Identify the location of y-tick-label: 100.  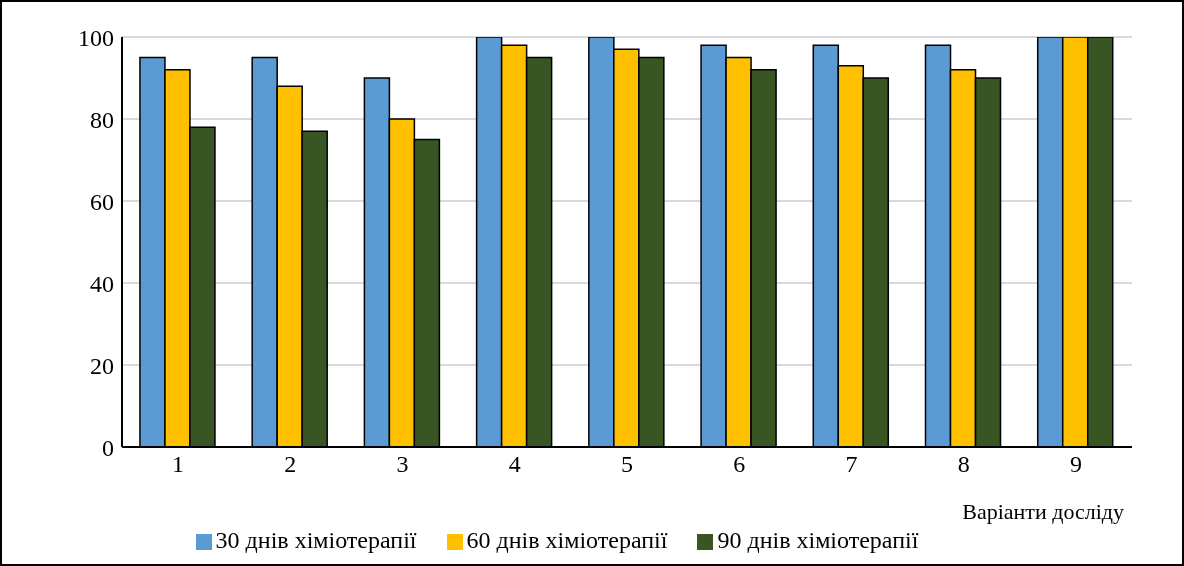
(96, 37).